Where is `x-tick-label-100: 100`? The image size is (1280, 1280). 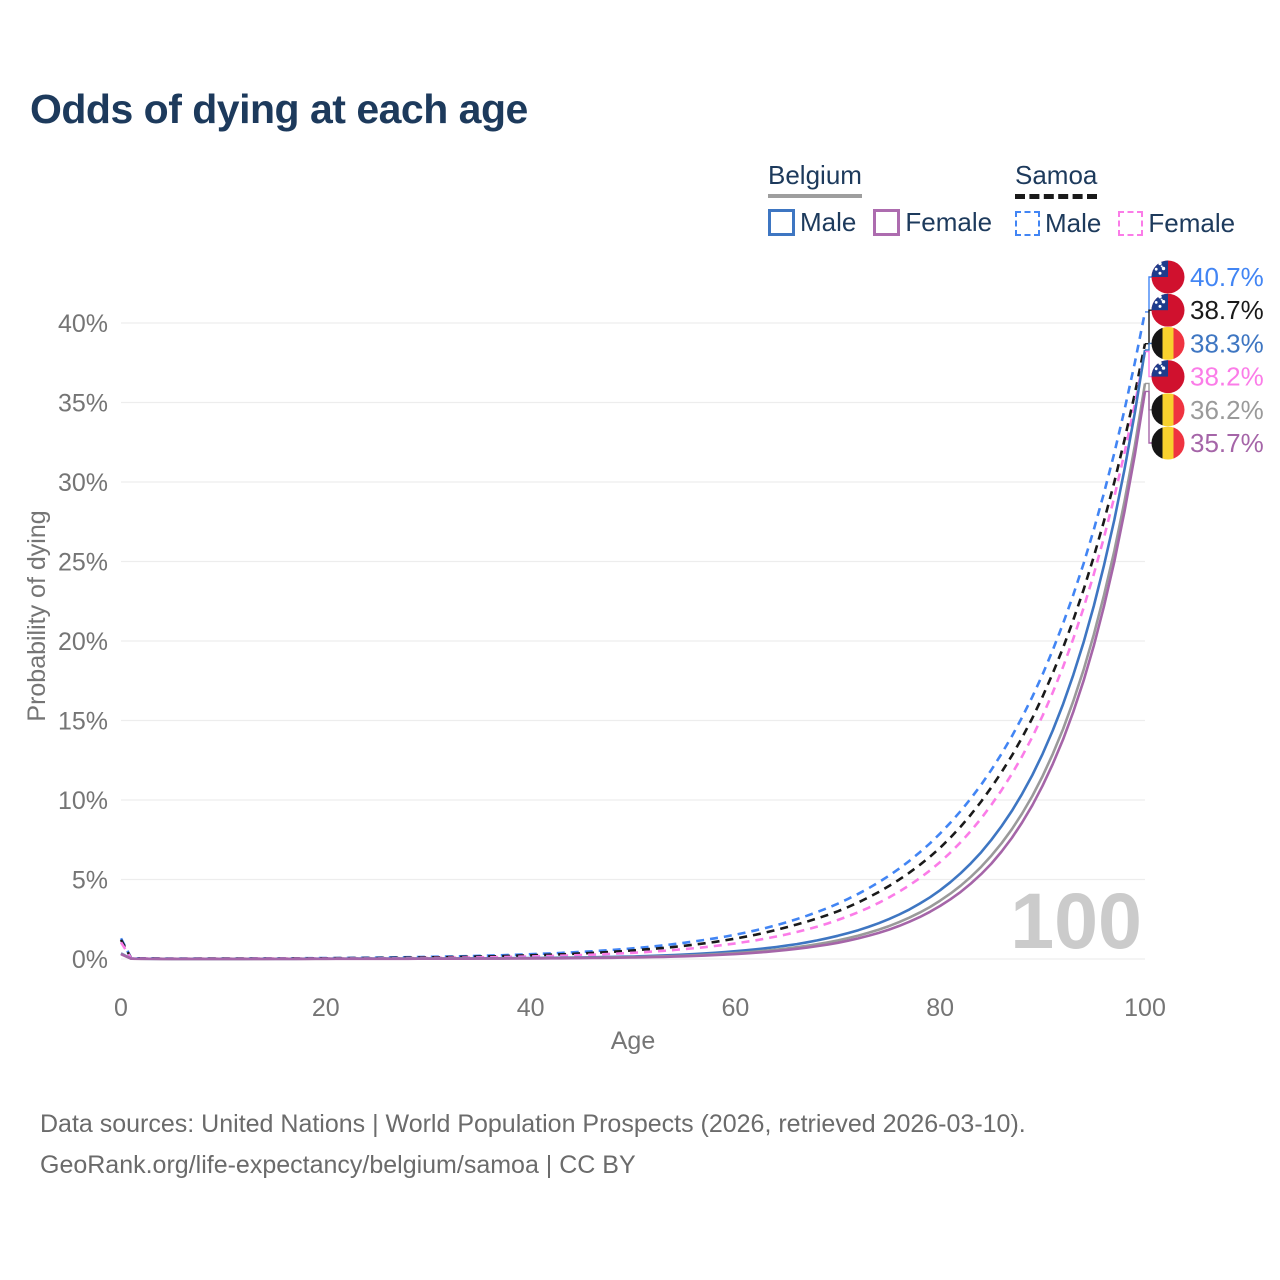 x-tick-label-100: 100 is located at coordinates (1145, 1008).